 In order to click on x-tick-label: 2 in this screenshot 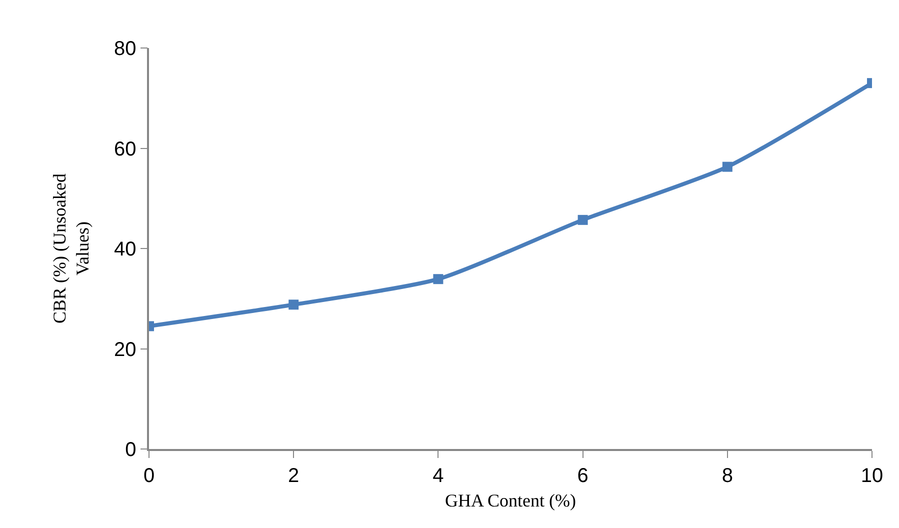, I will do `click(294, 475)`.